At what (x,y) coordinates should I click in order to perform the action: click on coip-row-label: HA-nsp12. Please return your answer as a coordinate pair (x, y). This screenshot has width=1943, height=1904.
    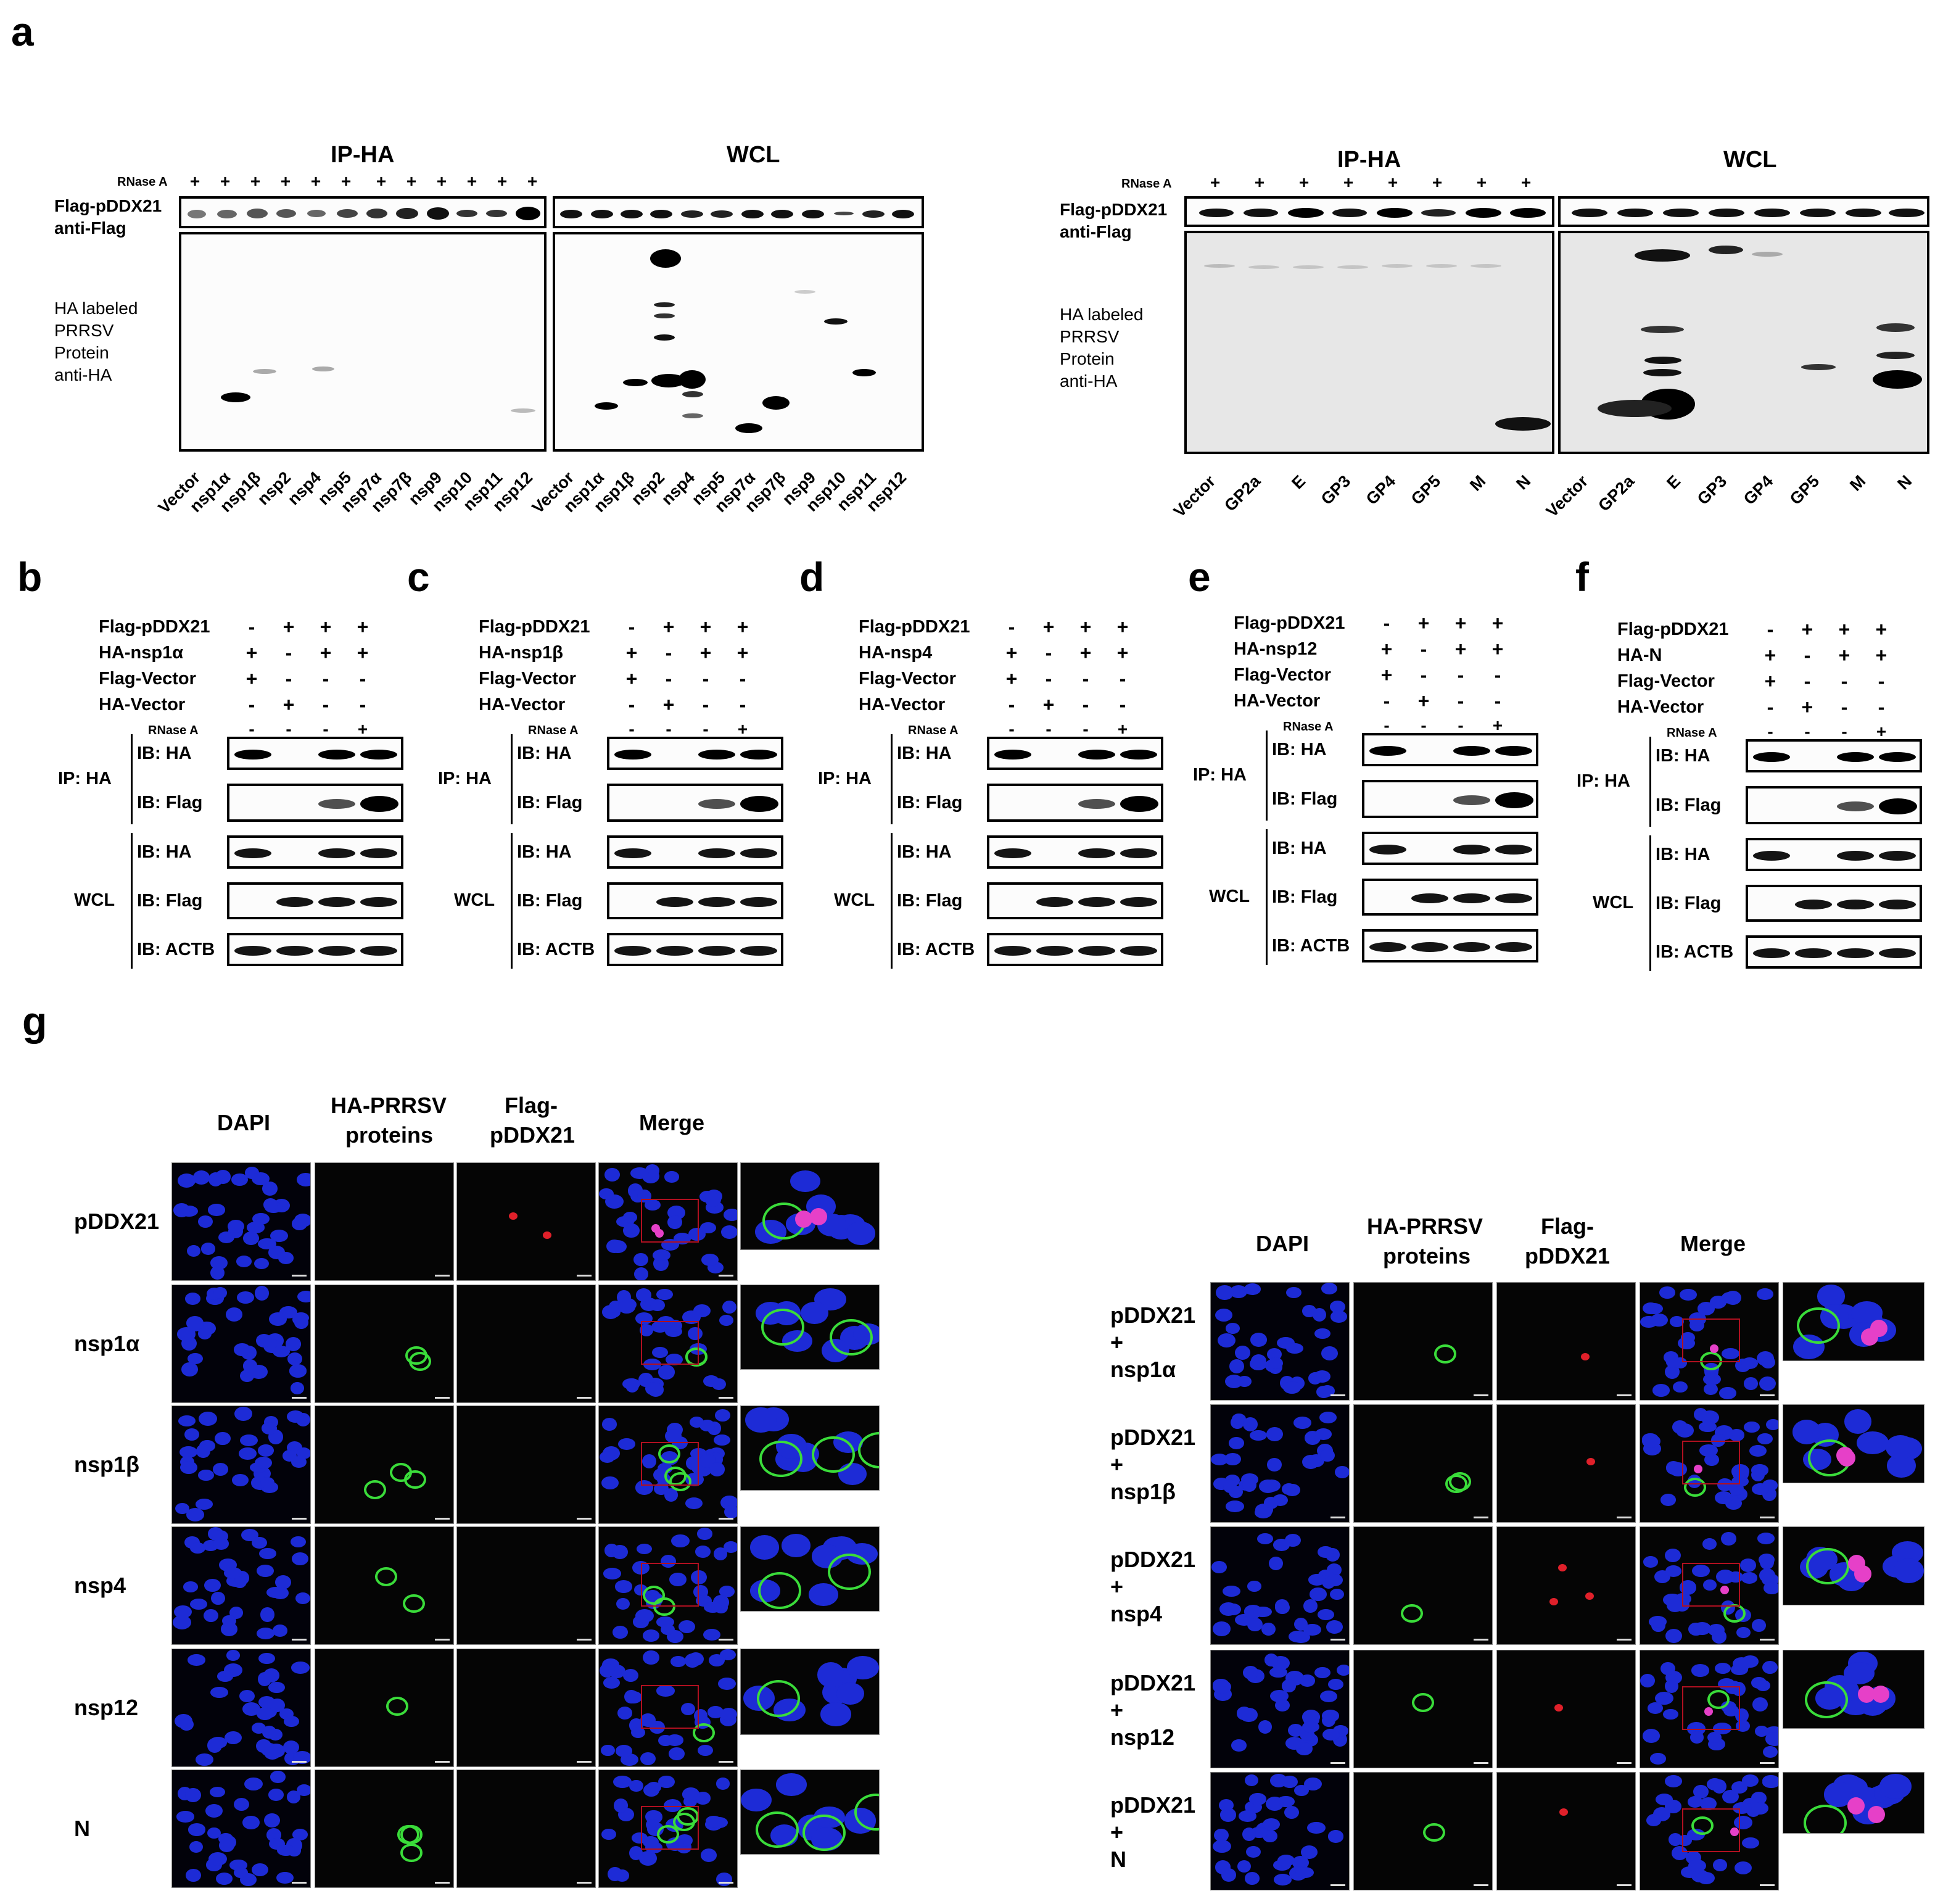
    Looking at the image, I should click on (1276, 649).